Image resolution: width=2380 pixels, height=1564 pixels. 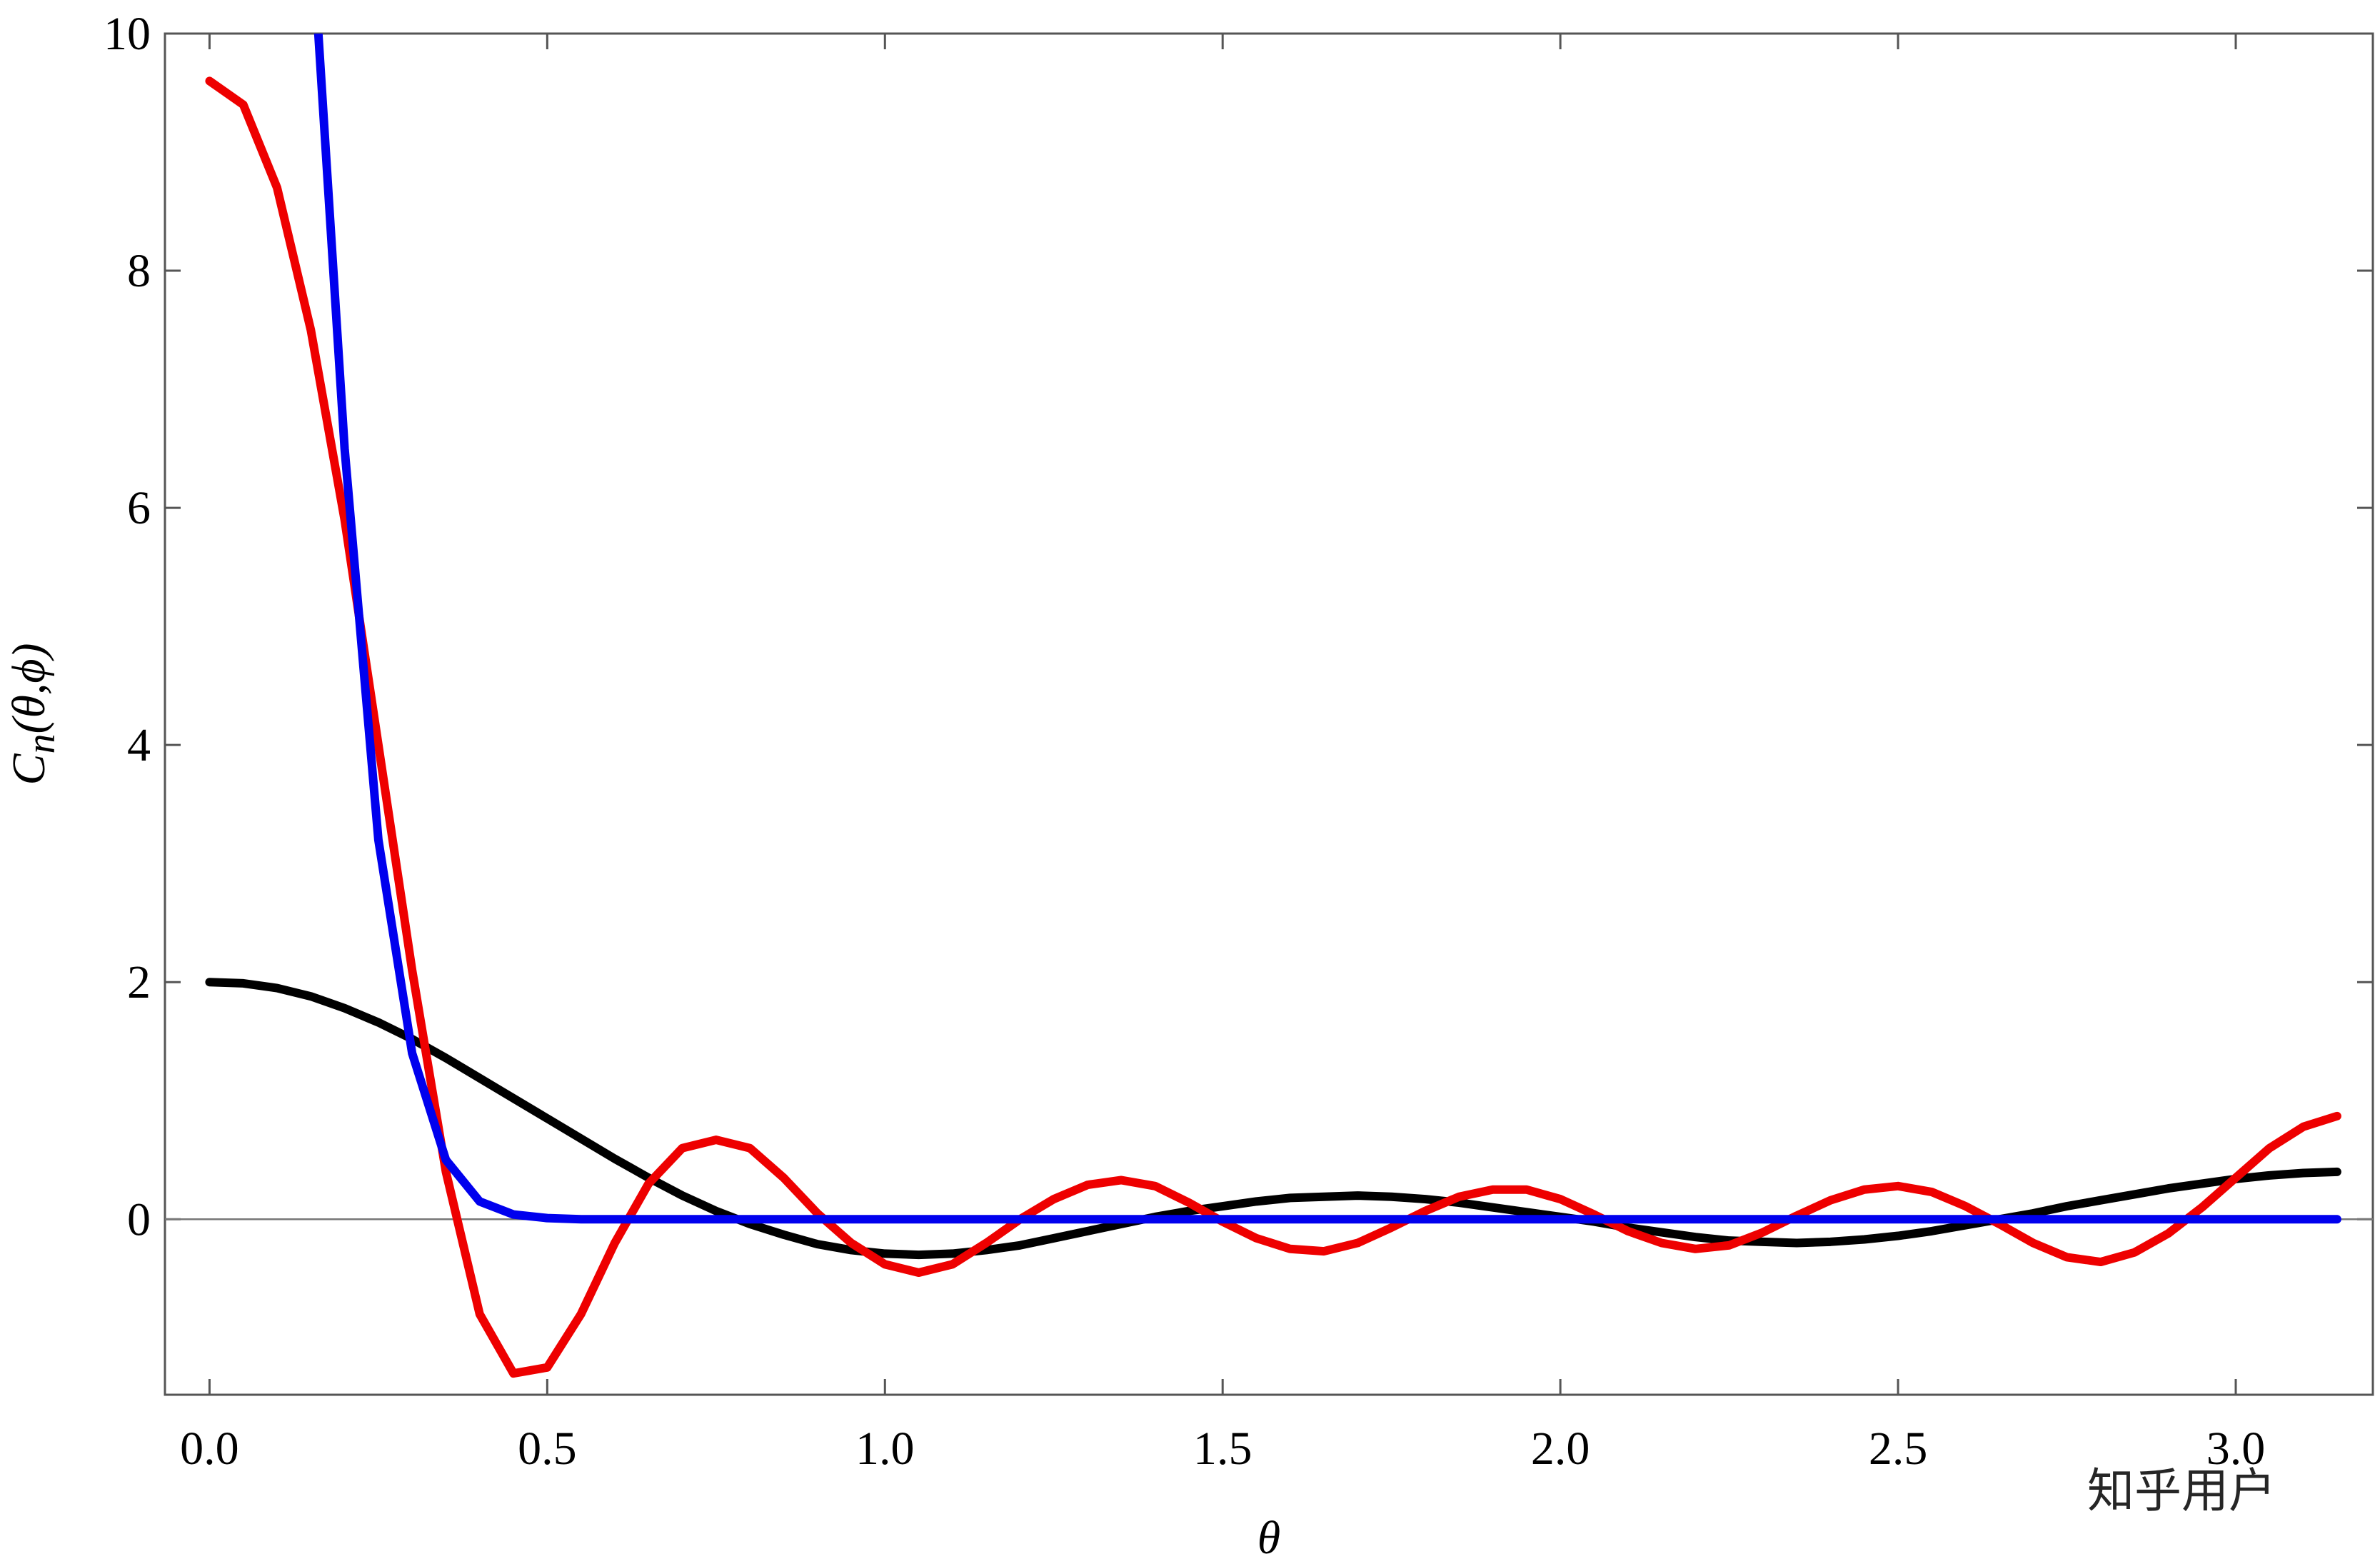 What do you see at coordinates (209, 1449) in the screenshot?
I see `x-tick-label: 0.0` at bounding box center [209, 1449].